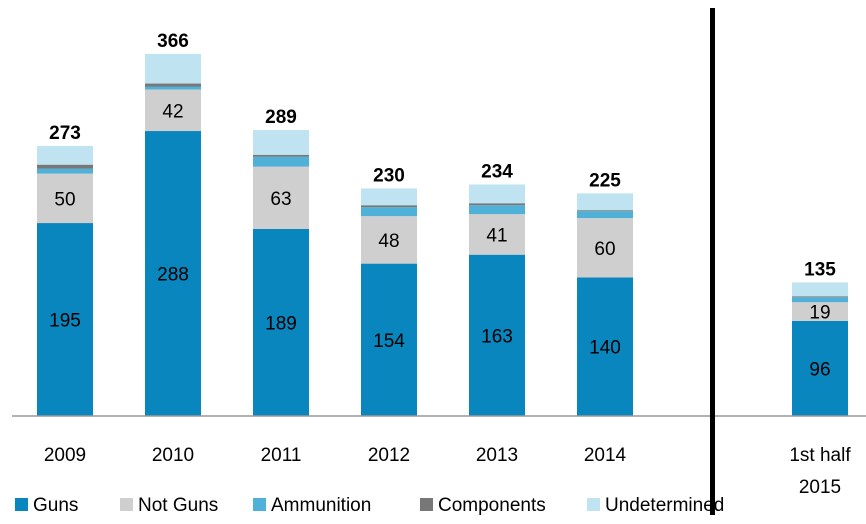  I want to click on data-label-not-guns-2012: 48, so click(388, 241).